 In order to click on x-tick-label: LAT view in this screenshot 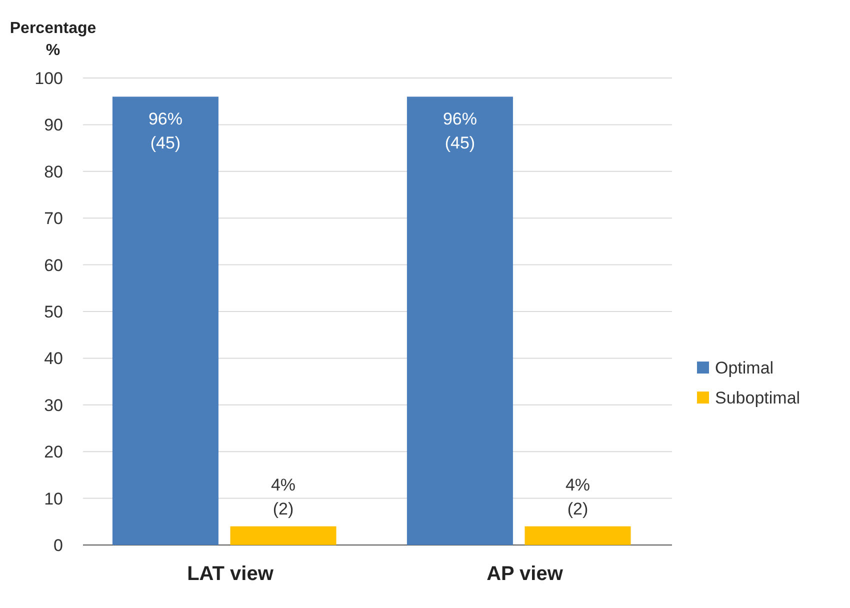, I will do `click(230, 574)`.